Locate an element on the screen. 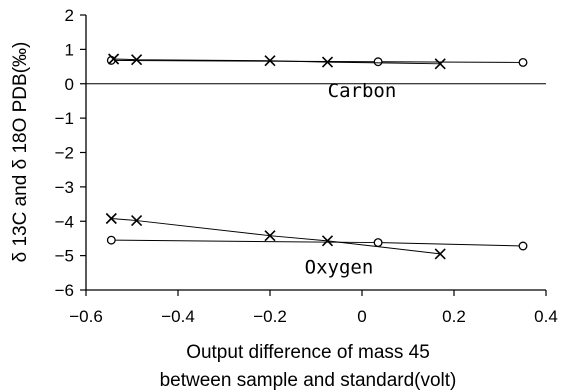  x-tick-label: 0 is located at coordinates (361, 316).